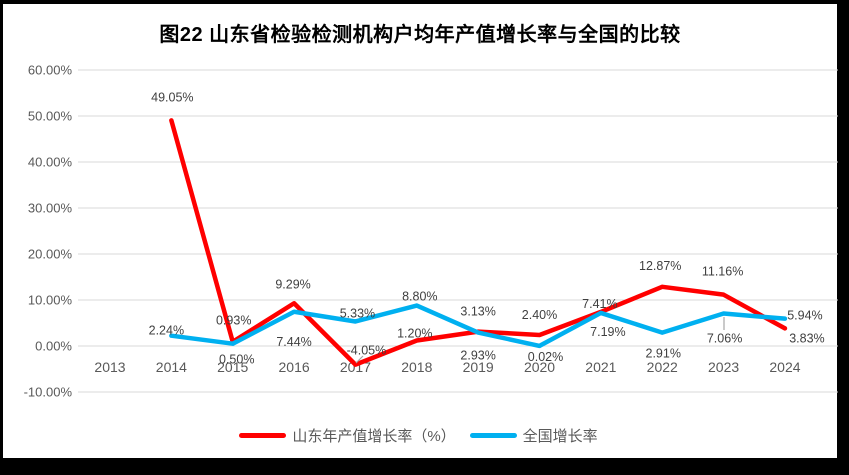  Describe the element at coordinates (723, 367) in the screenshot. I see `x-axis-category-label: 2023` at that location.